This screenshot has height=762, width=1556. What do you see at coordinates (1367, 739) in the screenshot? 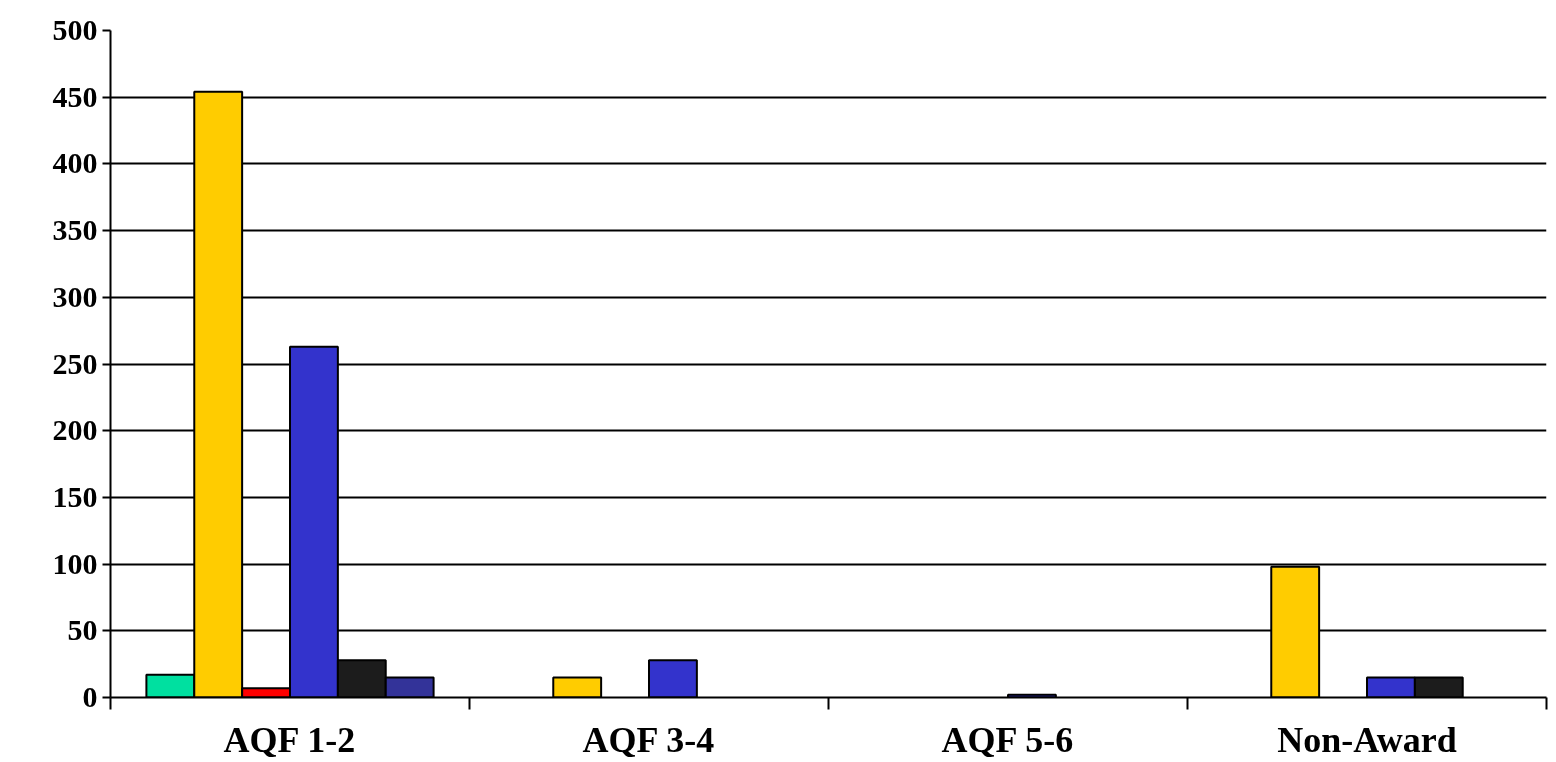
I see `x-tick-label: Non-Award` at bounding box center [1367, 739].